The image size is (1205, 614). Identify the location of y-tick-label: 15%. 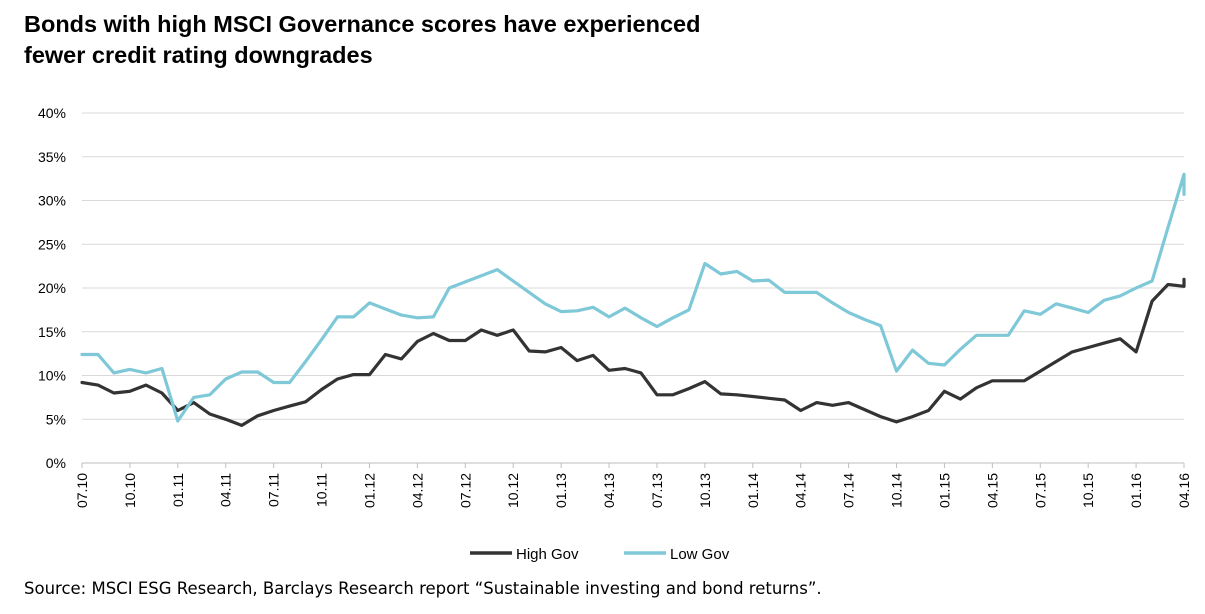
(52, 332).